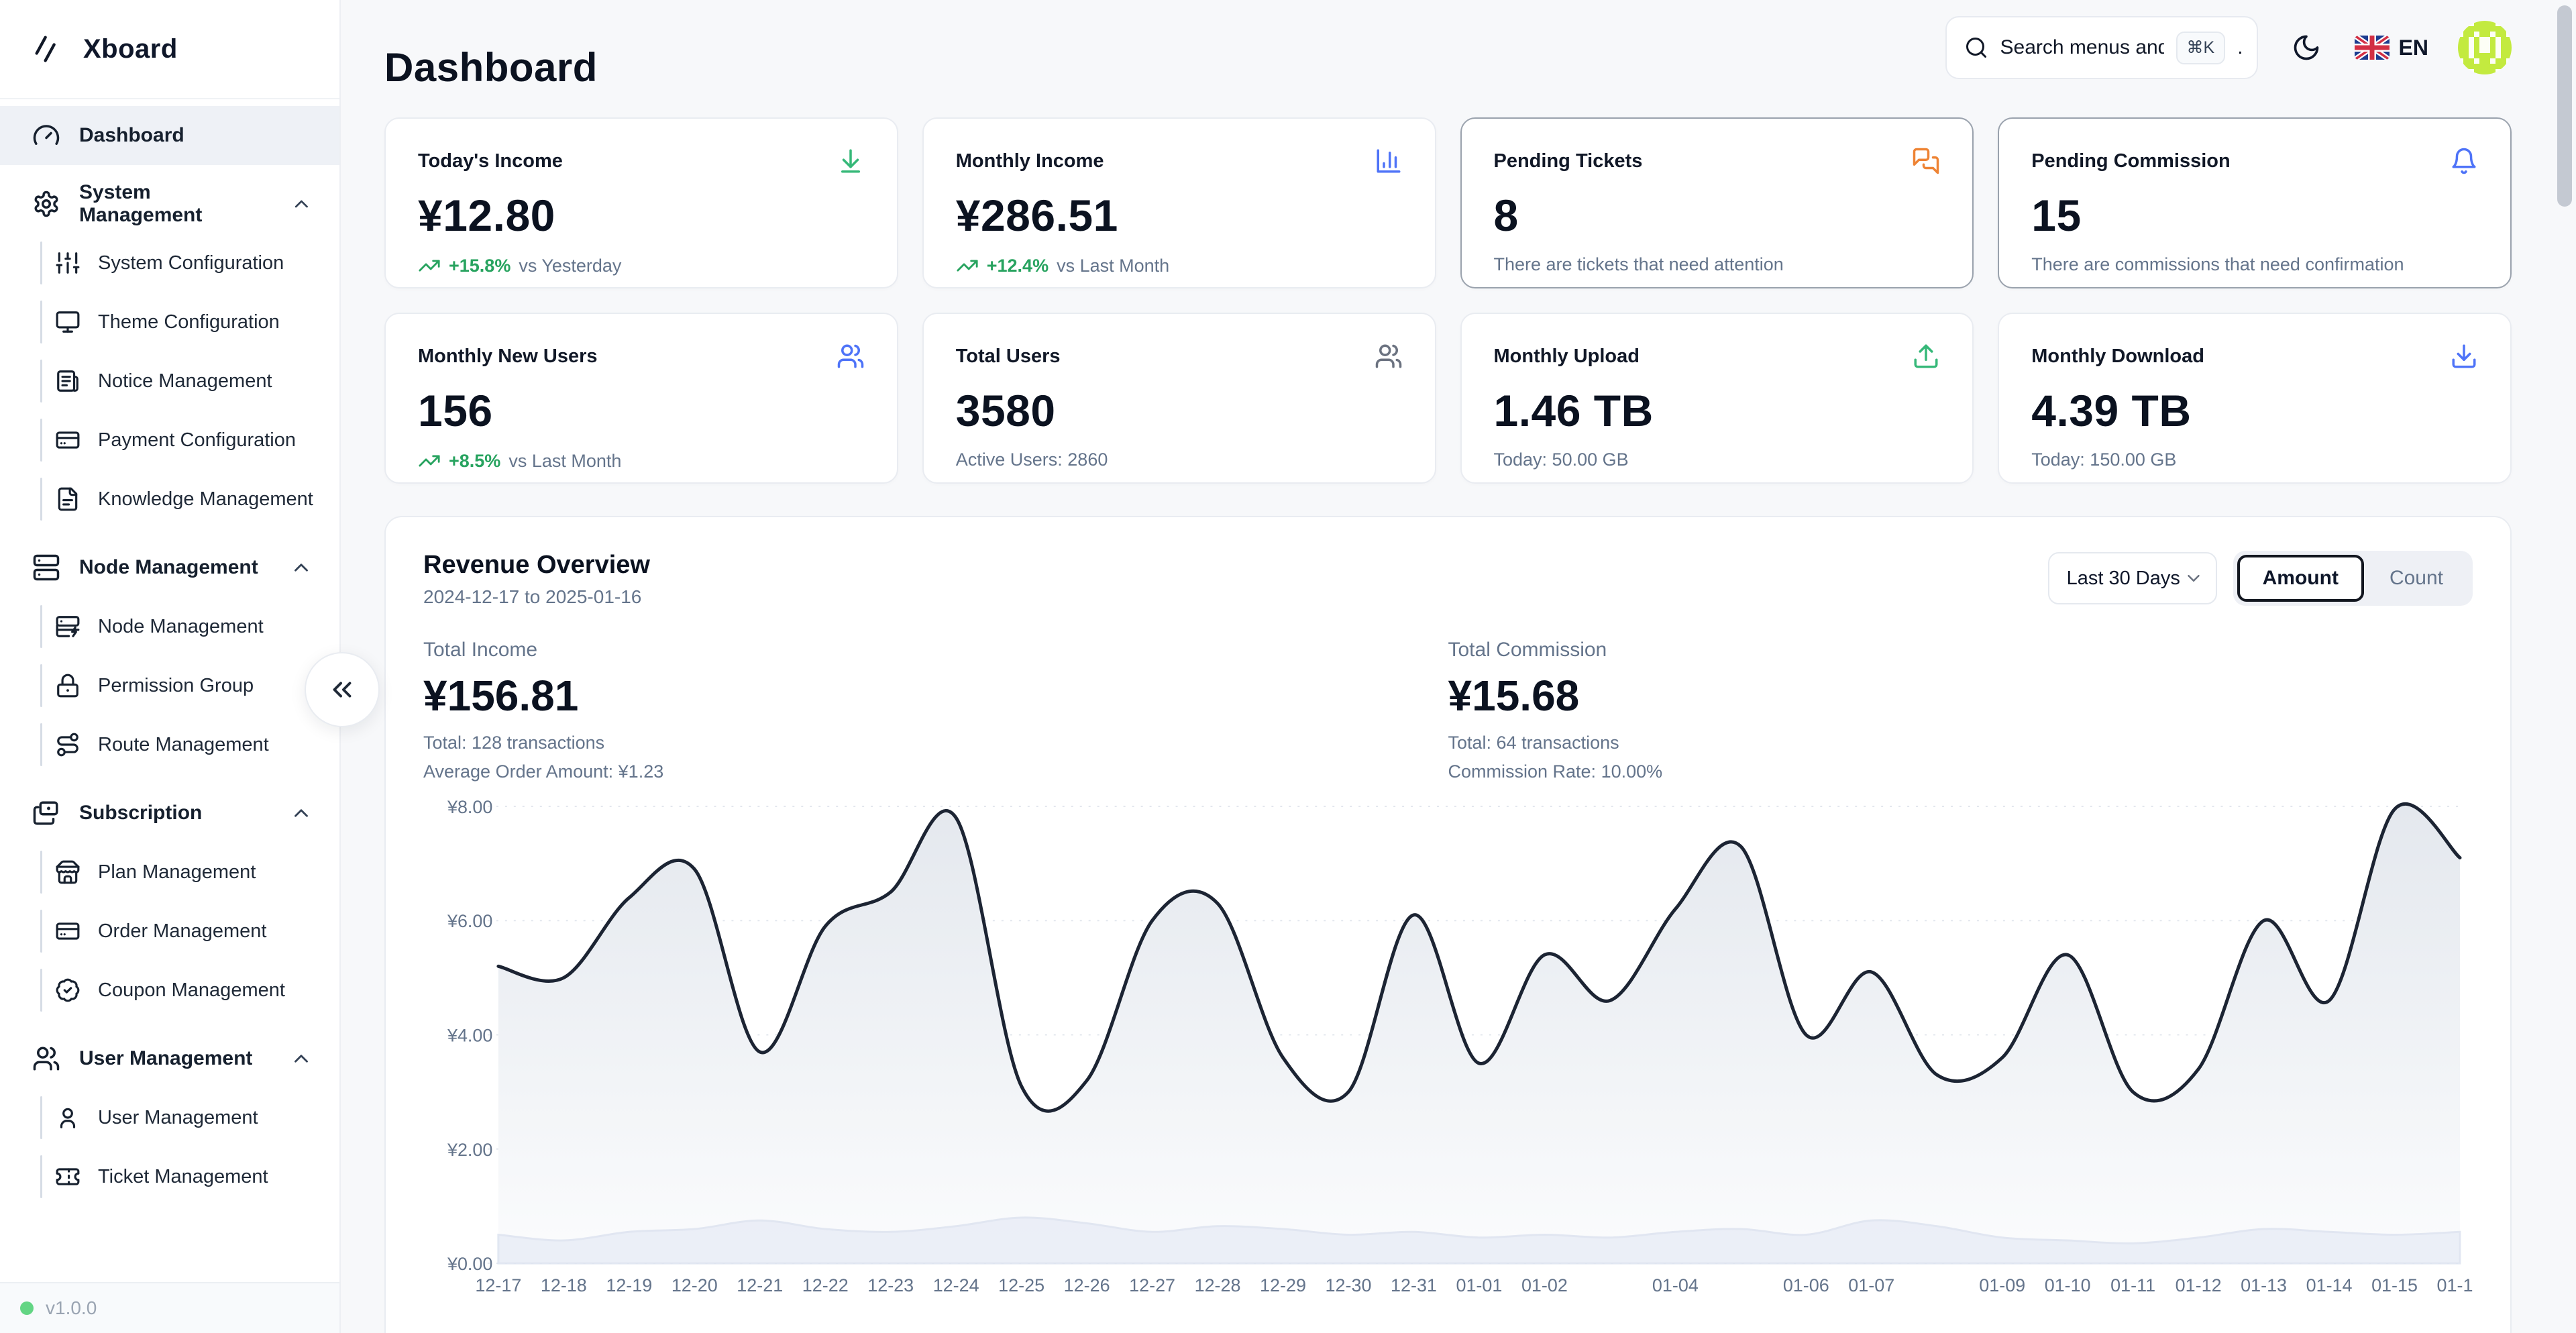 The height and width of the screenshot is (1333, 2576). What do you see at coordinates (169, 567) in the screenshot?
I see `sidebar-group-node-management: Node Management` at bounding box center [169, 567].